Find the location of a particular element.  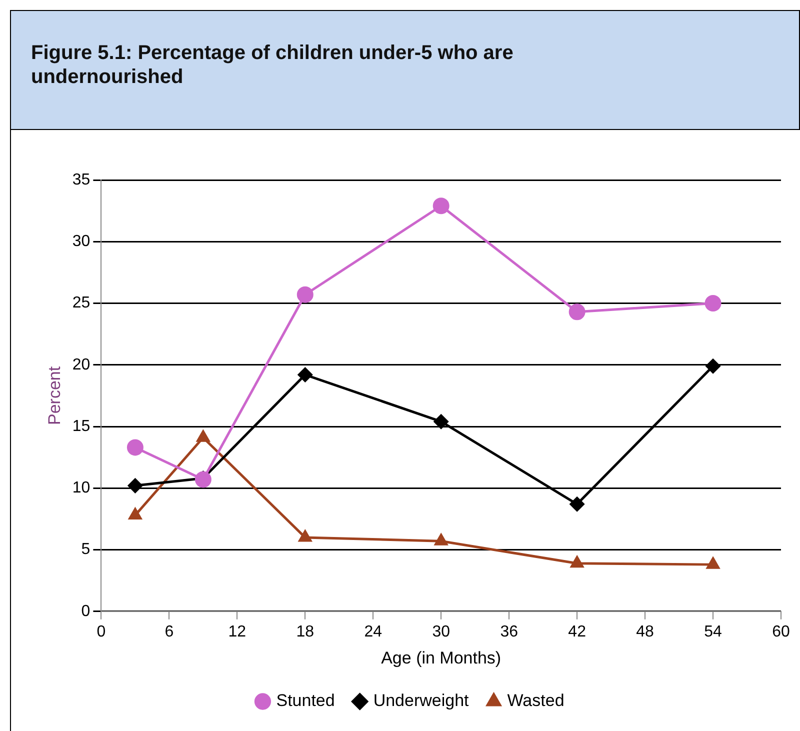

x-tick-label: 36 is located at coordinates (509, 631).